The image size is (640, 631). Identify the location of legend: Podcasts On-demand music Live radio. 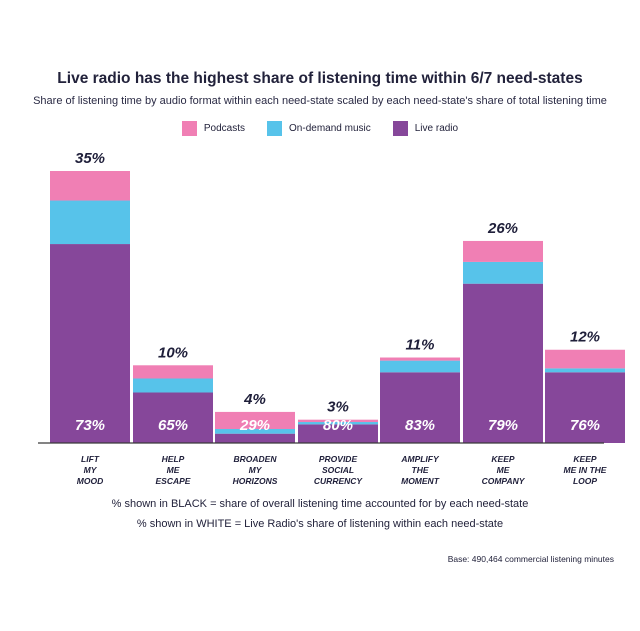
(320, 128).